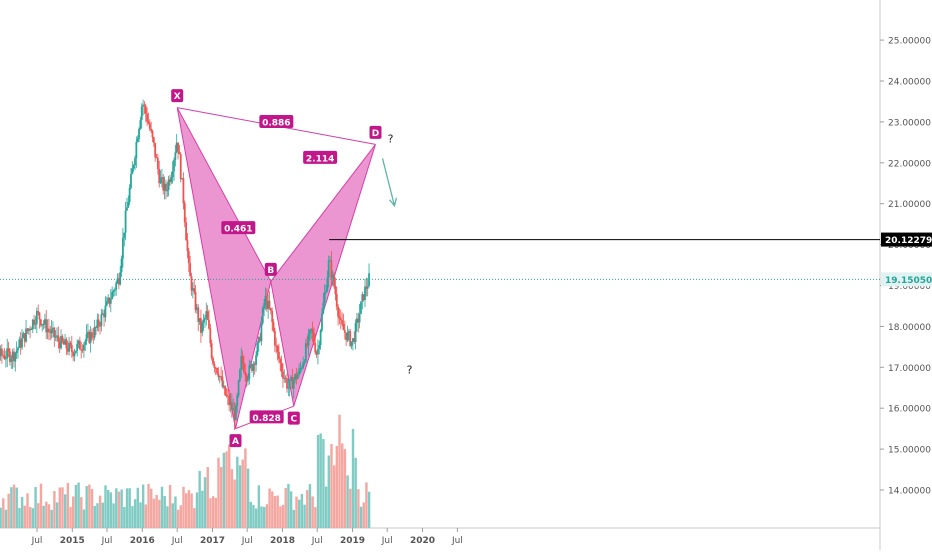 This screenshot has height=554, width=932. I want to click on y-tick-label: 25.00000, so click(909, 42).